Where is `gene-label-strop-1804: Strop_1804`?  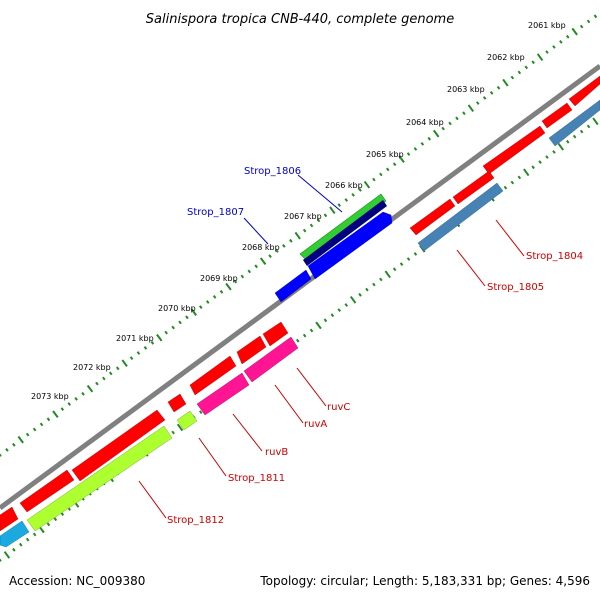 gene-label-strop-1804: Strop_1804 is located at coordinates (554, 256).